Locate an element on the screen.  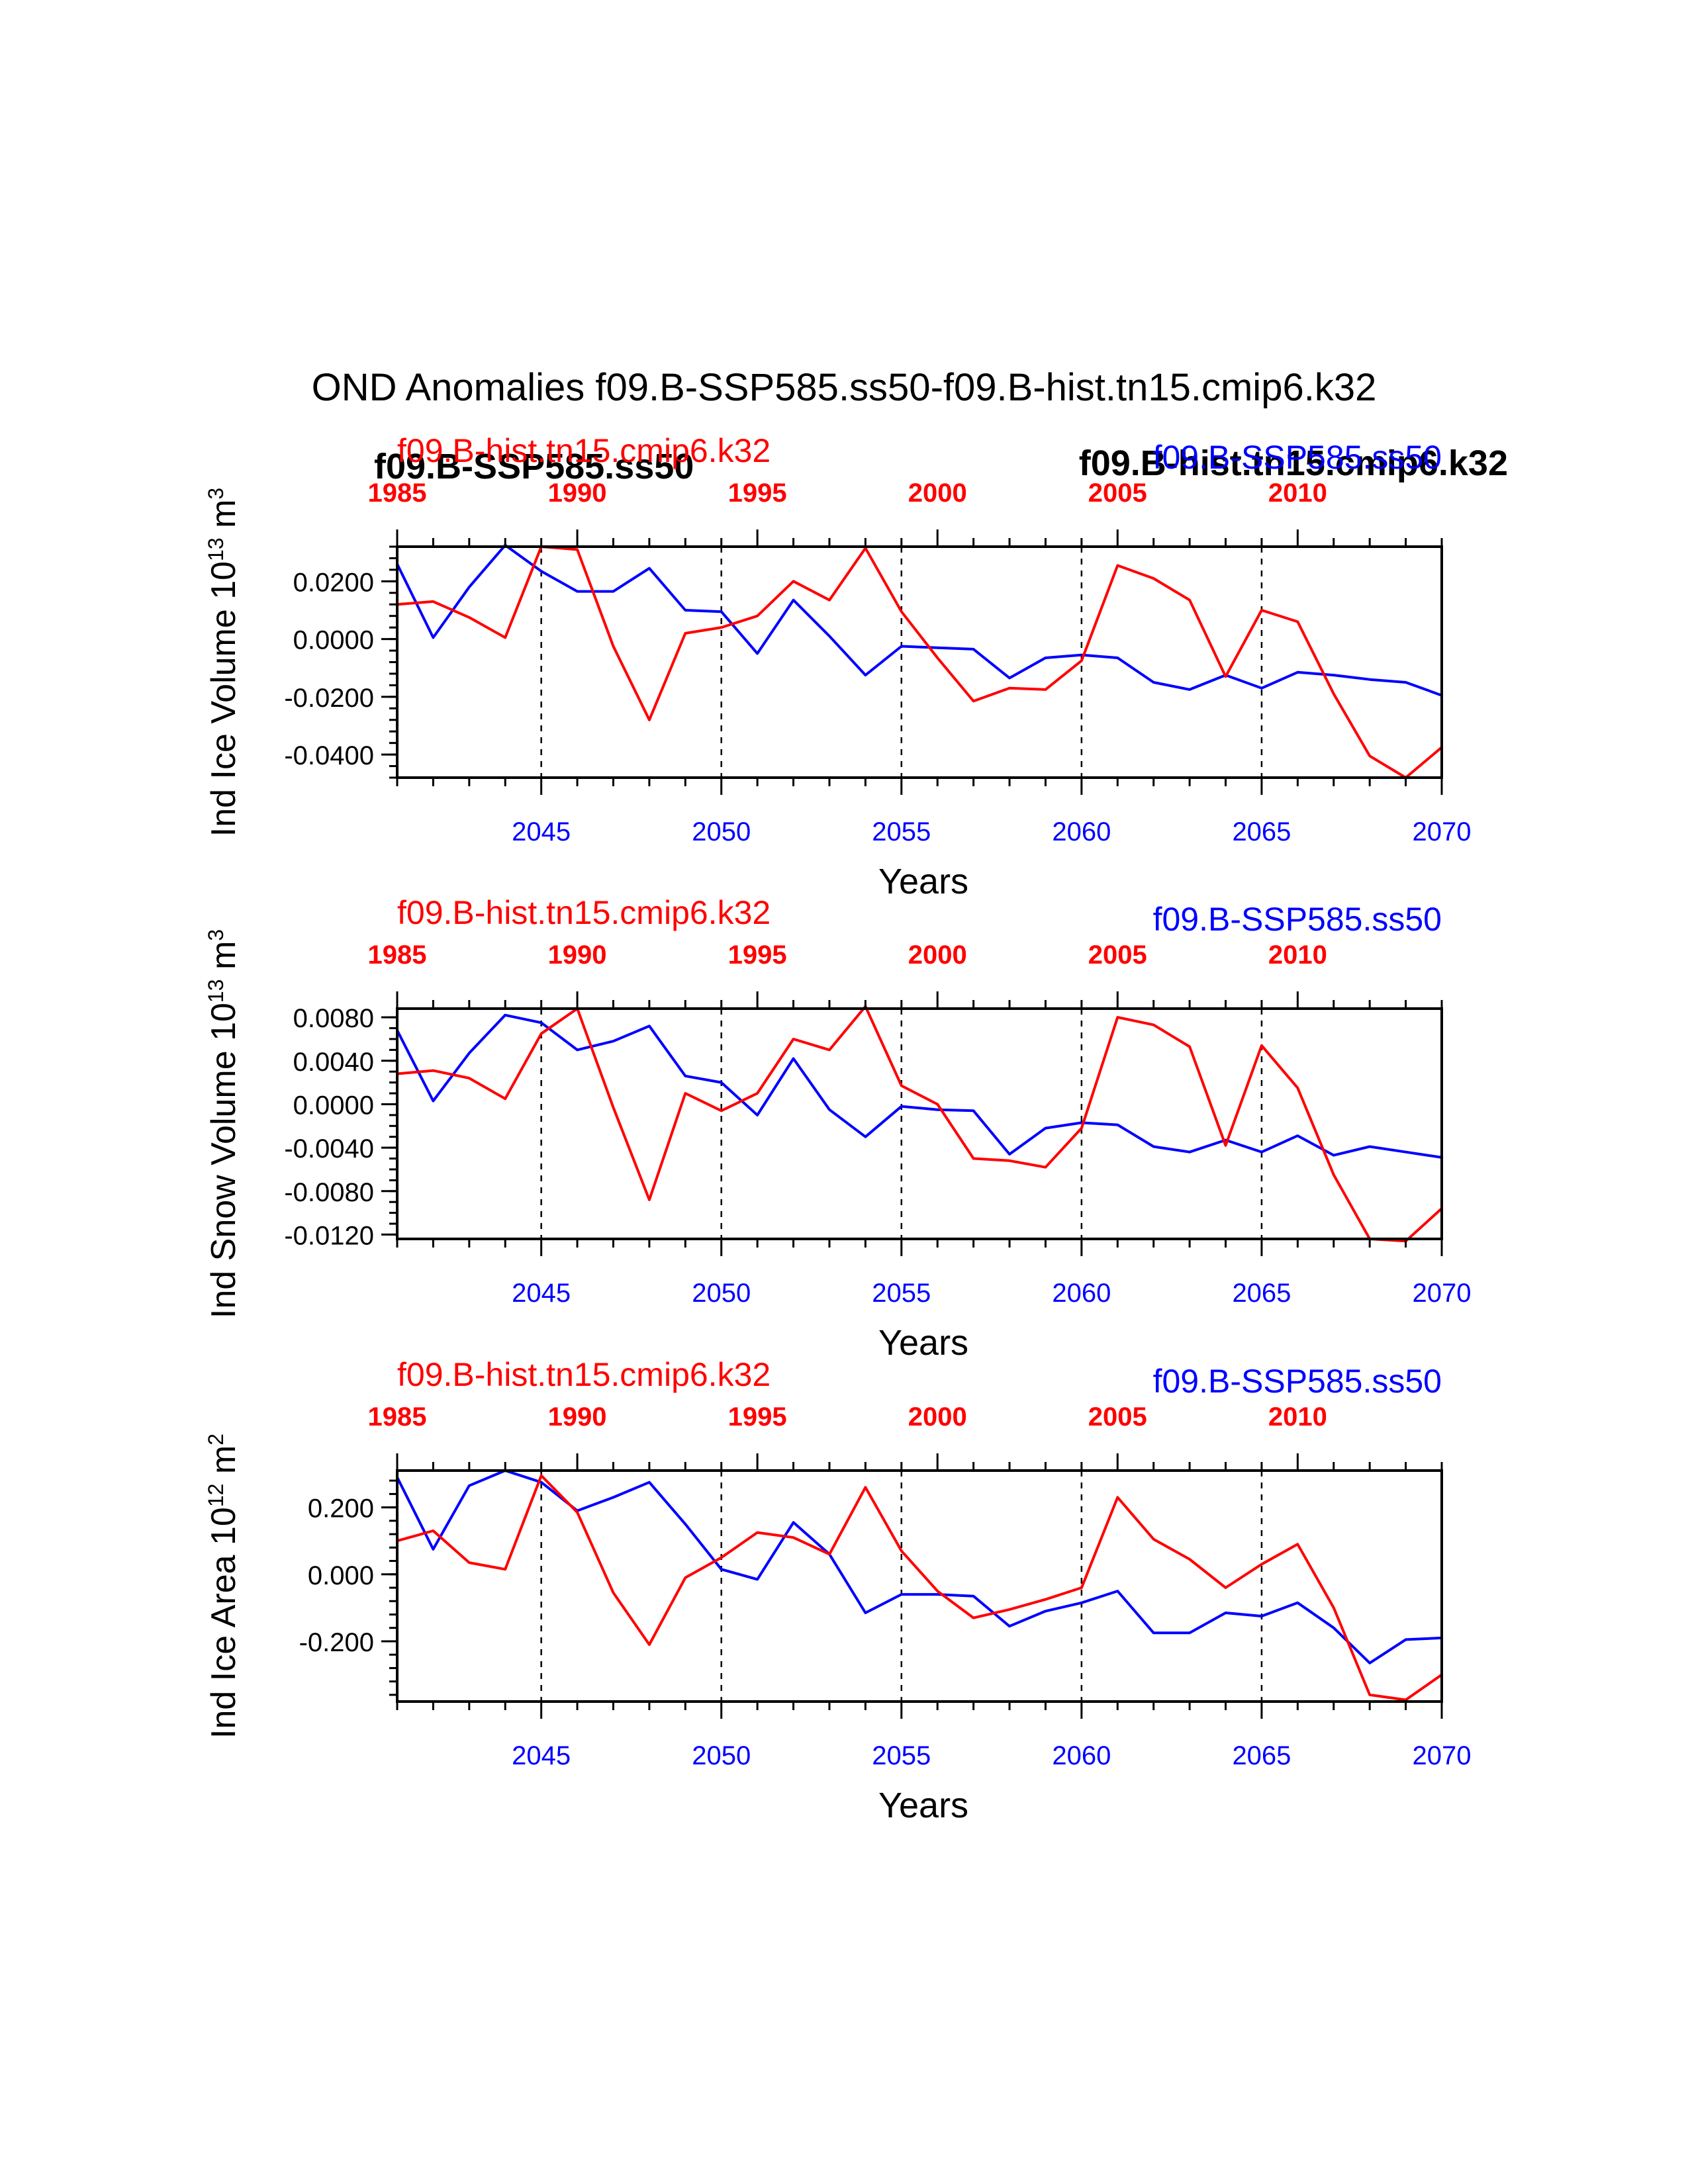
y-axis-title: Ind Snow Volume 1013 m3 is located at coordinates (223, 1123).